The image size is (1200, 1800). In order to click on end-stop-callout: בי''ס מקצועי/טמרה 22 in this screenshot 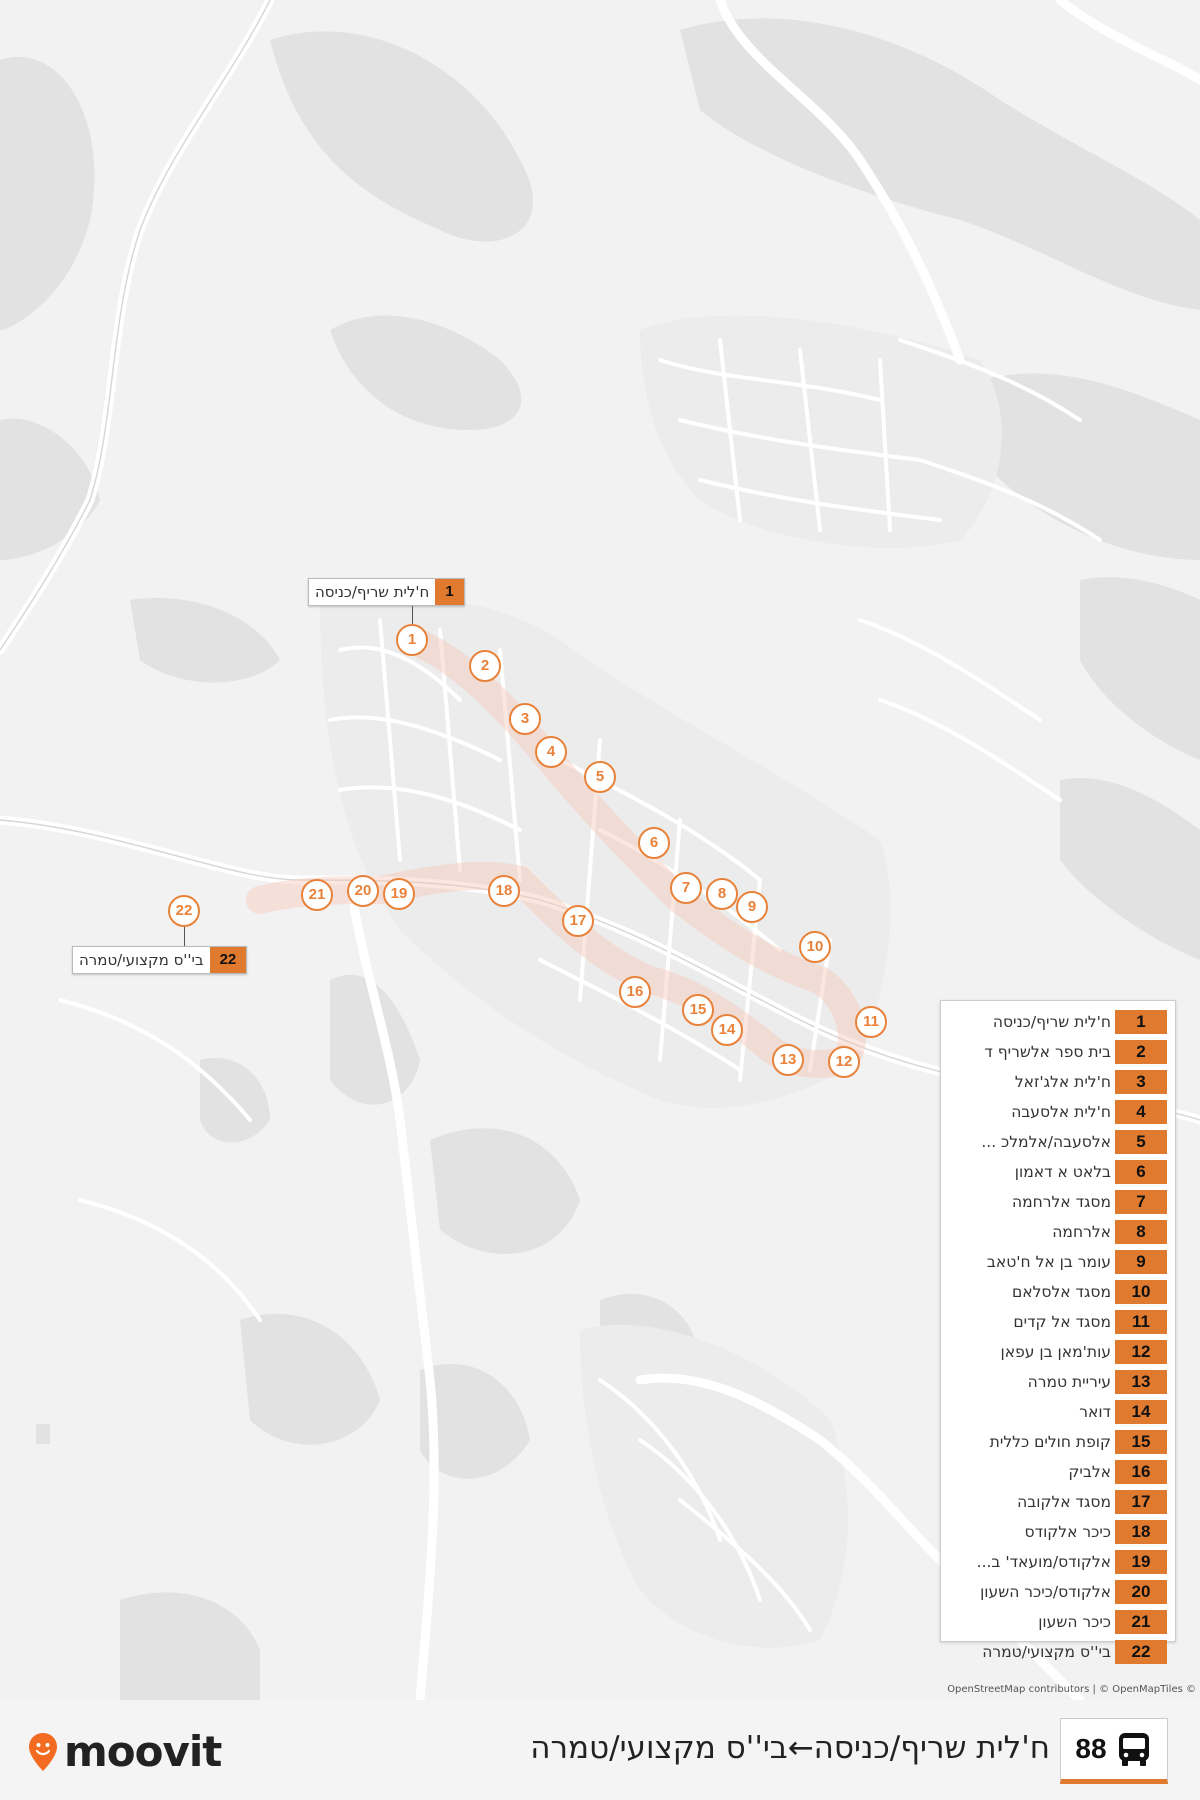, I will do `click(160, 960)`.